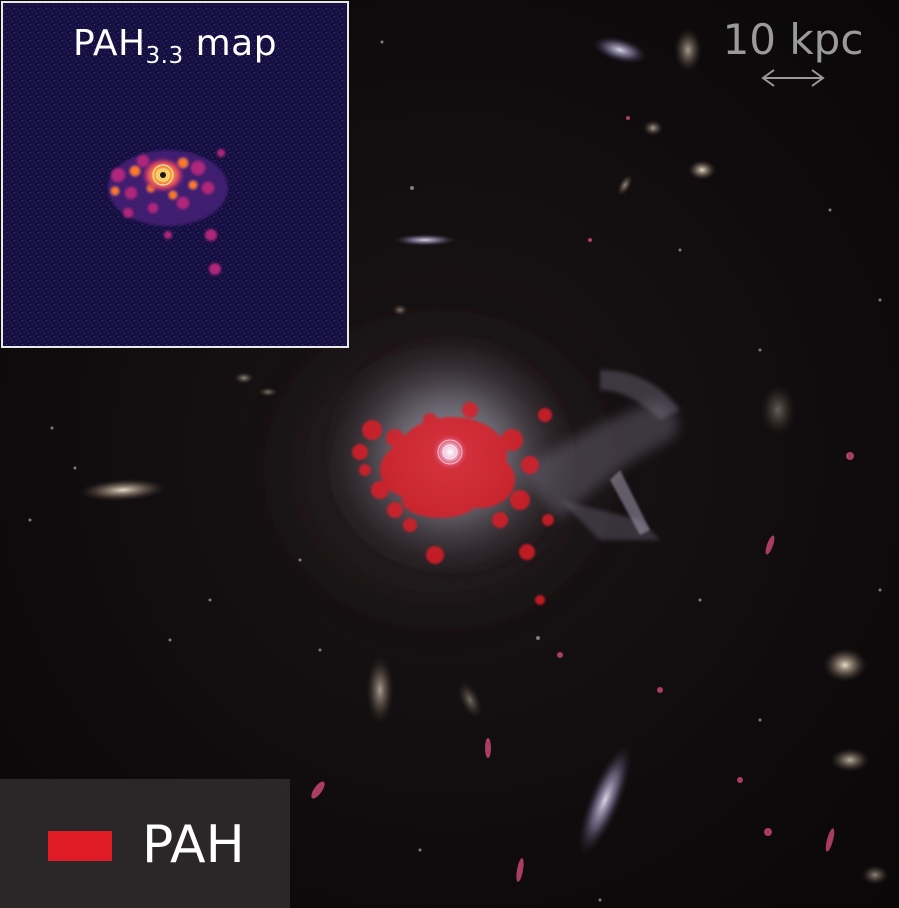  I want to click on scale-bar-label: 10 kpc, so click(793, 39).